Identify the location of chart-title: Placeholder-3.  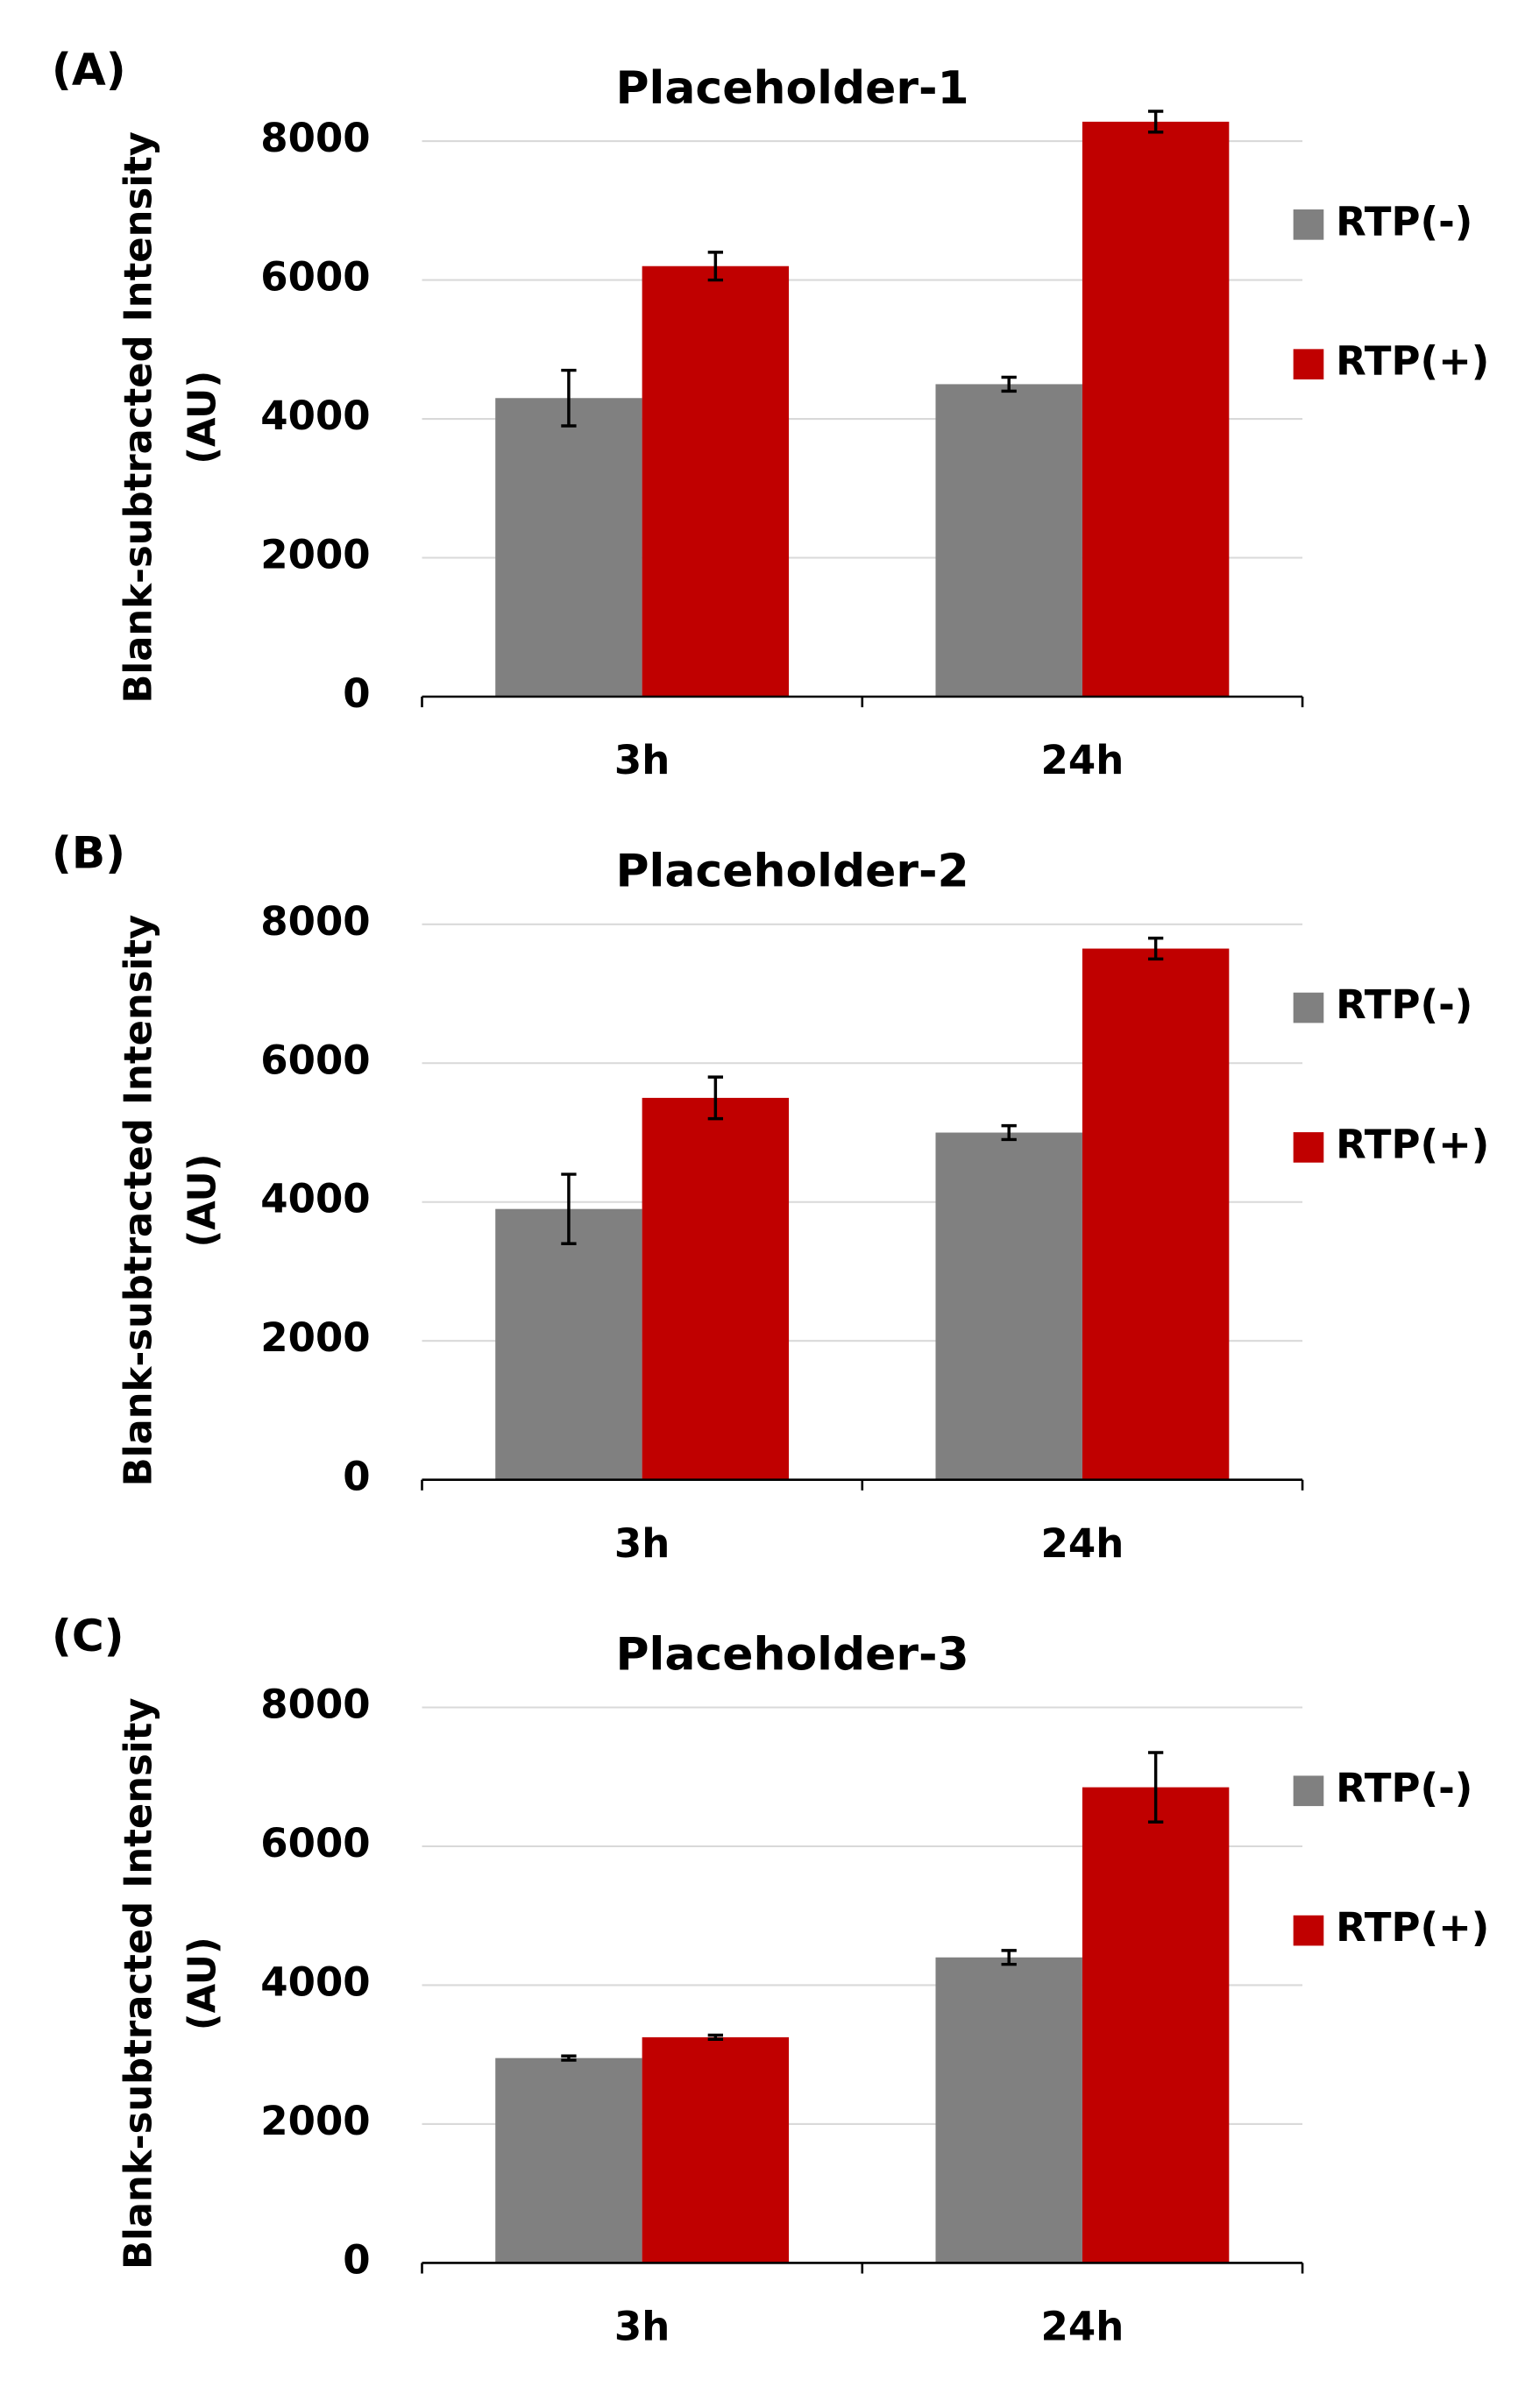
(791, 1655).